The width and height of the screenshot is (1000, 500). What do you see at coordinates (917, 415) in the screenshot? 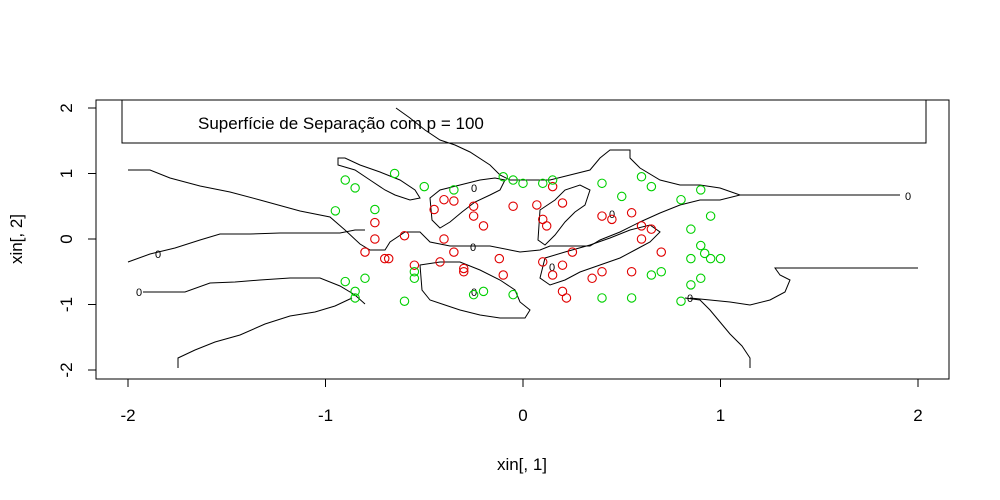
I see `x-tick-label: 2` at bounding box center [917, 415].